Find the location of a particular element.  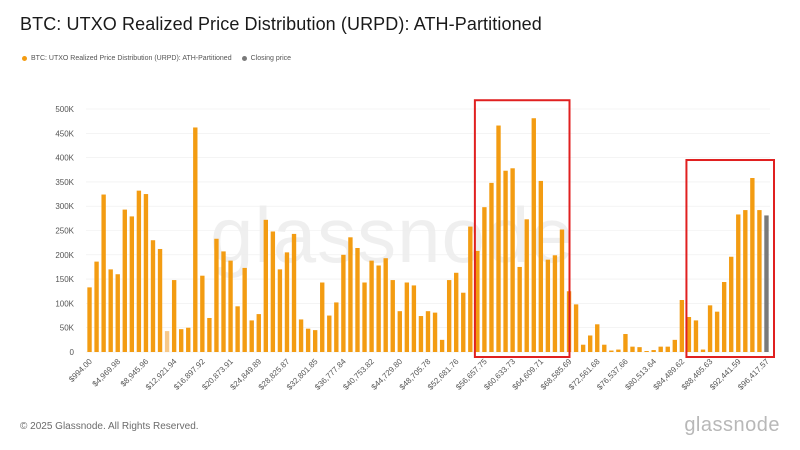

y-tick-label: 50K is located at coordinates (67, 328).